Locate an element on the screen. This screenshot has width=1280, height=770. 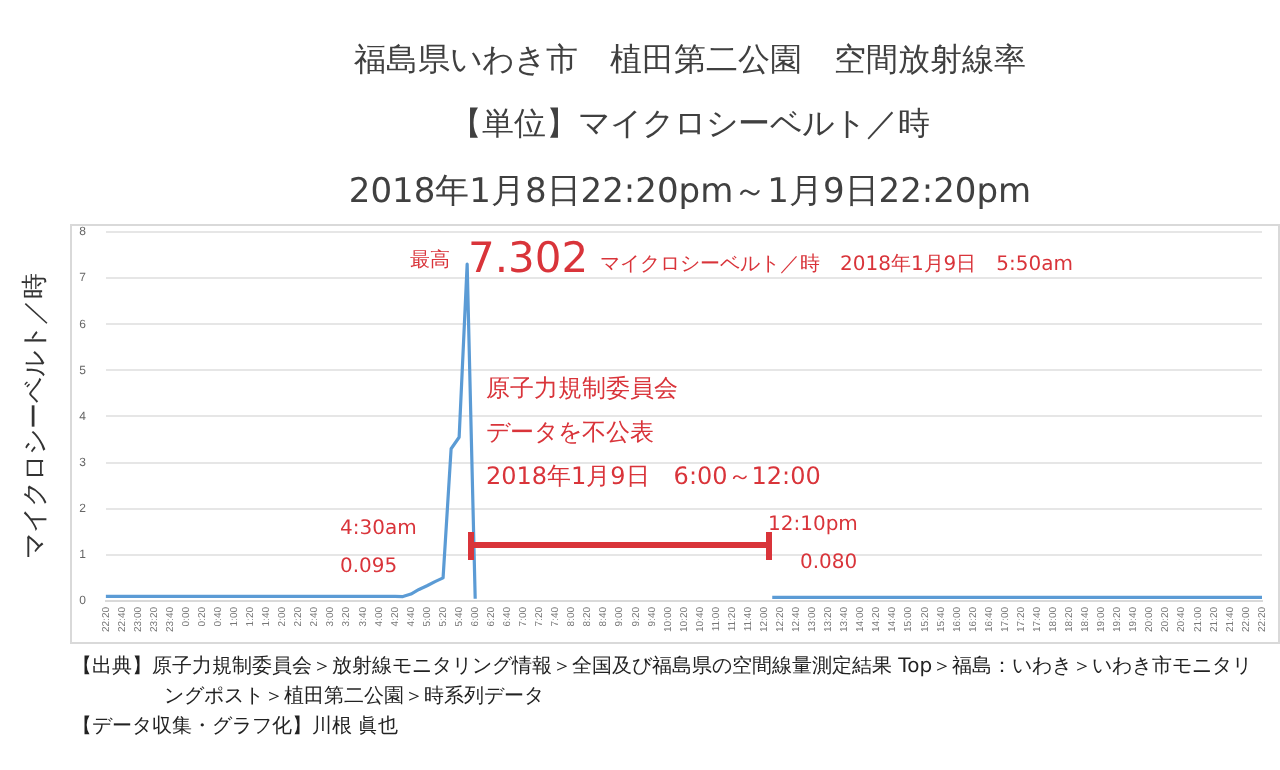
chart-subtitle: 【単位】マイクロシーベルト／時 is located at coordinates (690, 125).